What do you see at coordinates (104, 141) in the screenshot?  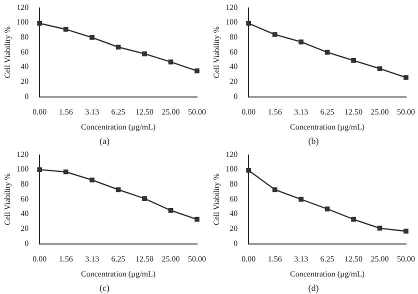 I see `text: (a)` at bounding box center [104, 141].